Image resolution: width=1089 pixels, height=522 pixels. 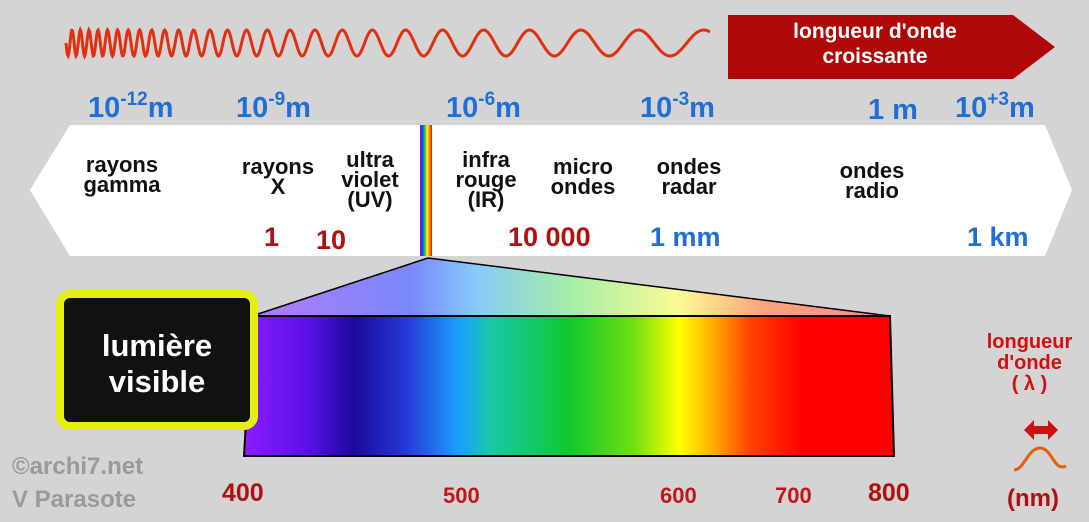 What do you see at coordinates (278, 177) in the screenshot?
I see `band-xray: rayons X` at bounding box center [278, 177].